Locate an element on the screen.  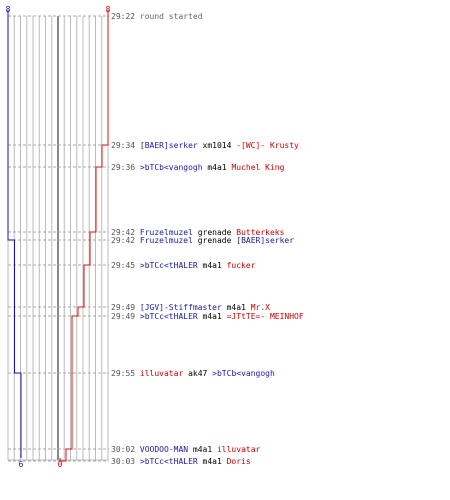
event-time: 29:34 is located at coordinates (125, 145).